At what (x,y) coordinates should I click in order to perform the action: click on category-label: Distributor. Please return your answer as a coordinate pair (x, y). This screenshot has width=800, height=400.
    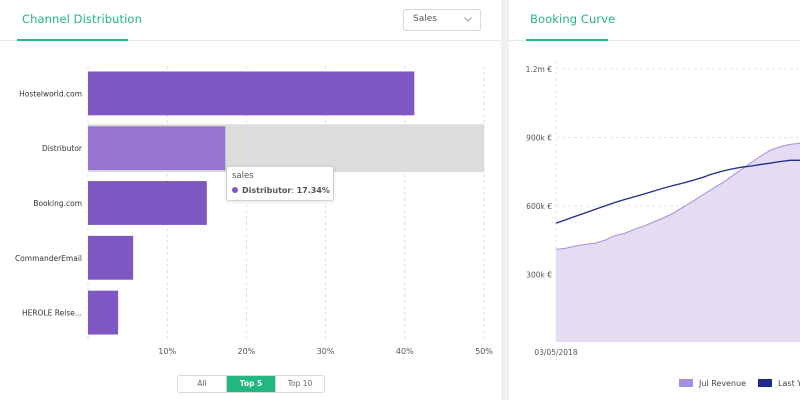
    Looking at the image, I should click on (62, 148).